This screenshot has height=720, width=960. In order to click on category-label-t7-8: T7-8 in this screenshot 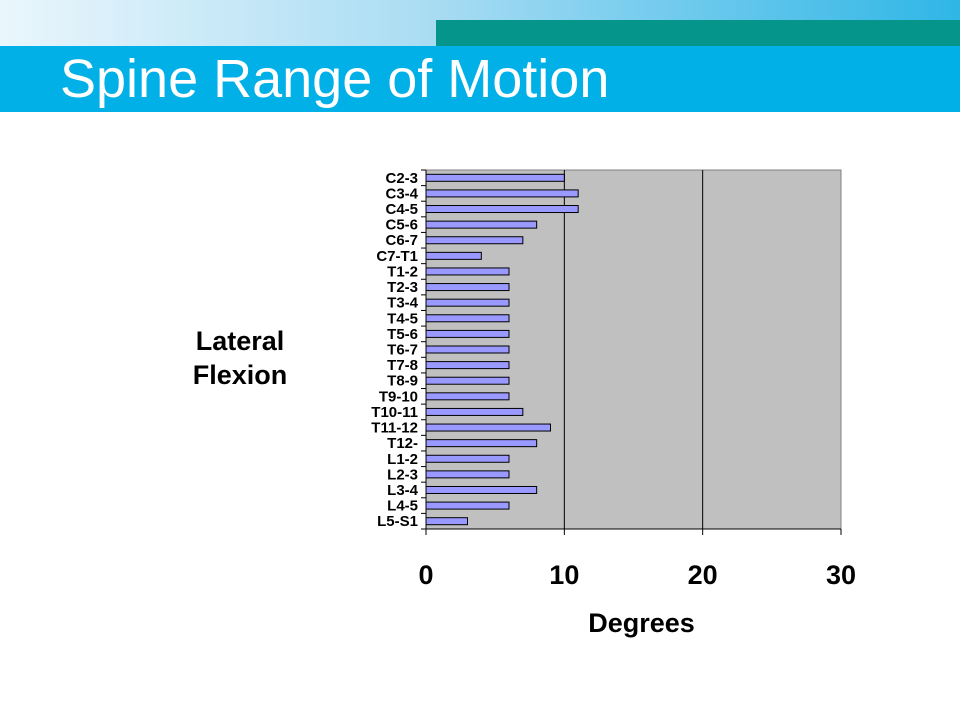, I will do `click(402, 365)`.